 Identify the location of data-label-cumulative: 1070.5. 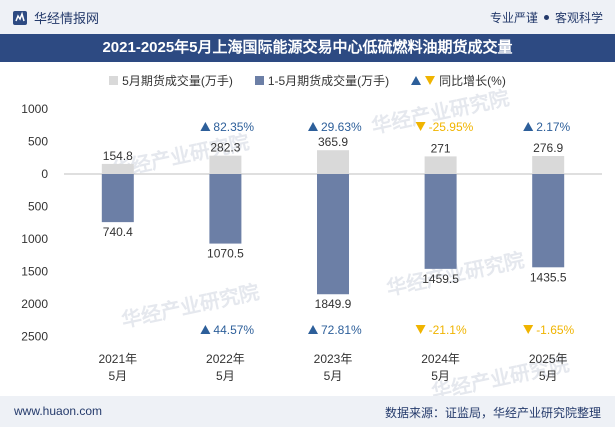
(225, 254).